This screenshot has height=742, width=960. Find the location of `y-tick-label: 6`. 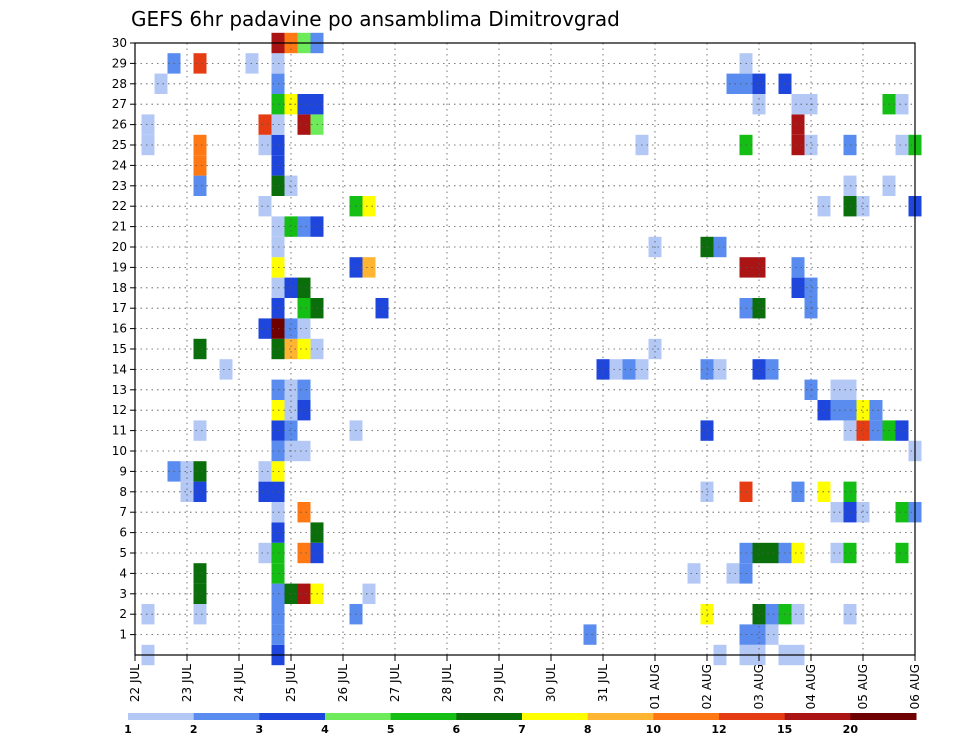

y-tick-label: 6 is located at coordinates (123, 533).